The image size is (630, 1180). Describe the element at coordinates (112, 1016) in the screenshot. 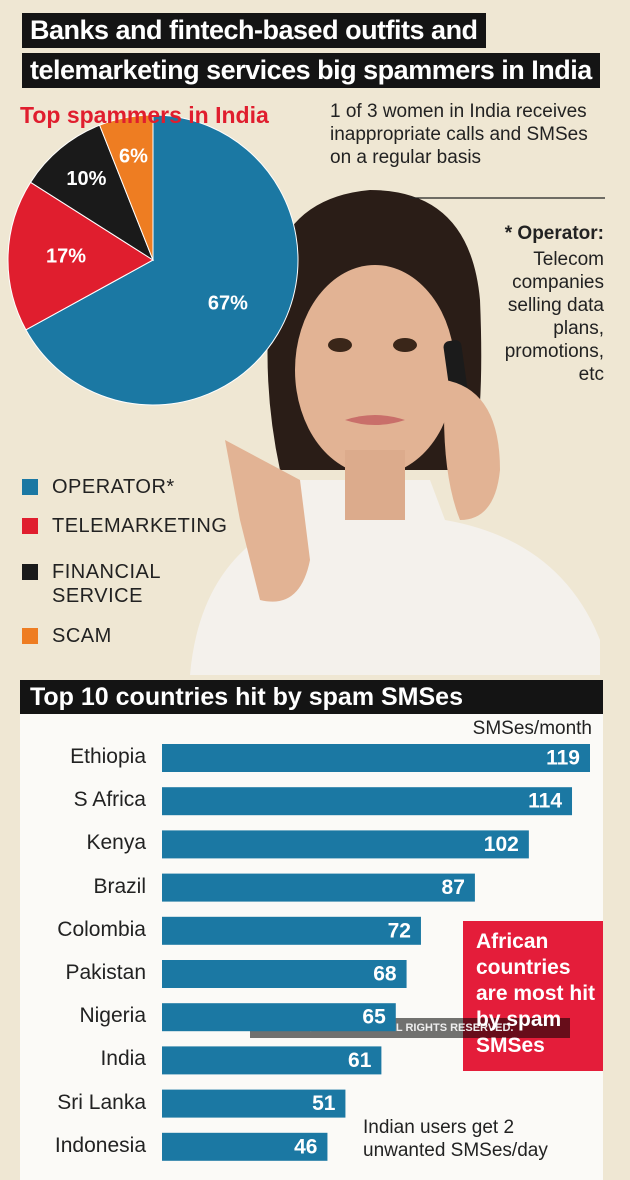

I see `category-label: Nigeria` at that location.